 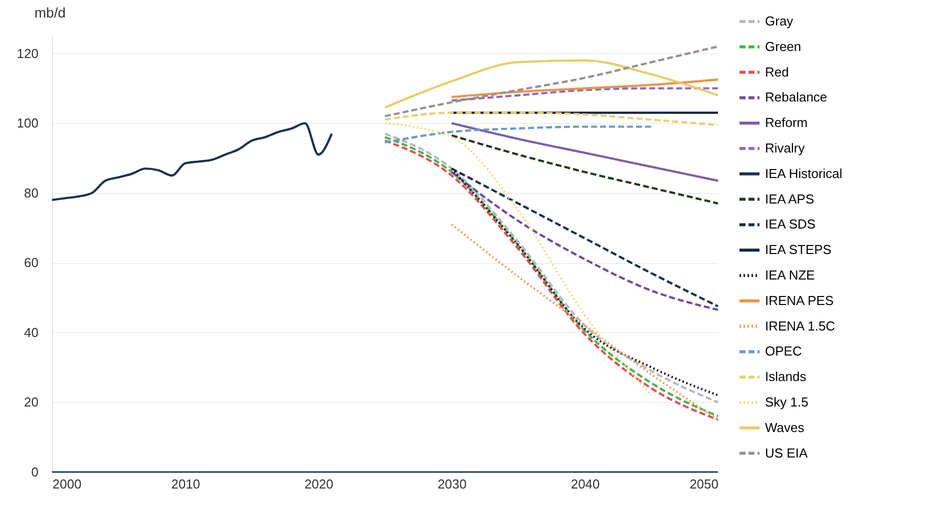 I want to click on y-tick-label: 100, so click(x=27, y=123).